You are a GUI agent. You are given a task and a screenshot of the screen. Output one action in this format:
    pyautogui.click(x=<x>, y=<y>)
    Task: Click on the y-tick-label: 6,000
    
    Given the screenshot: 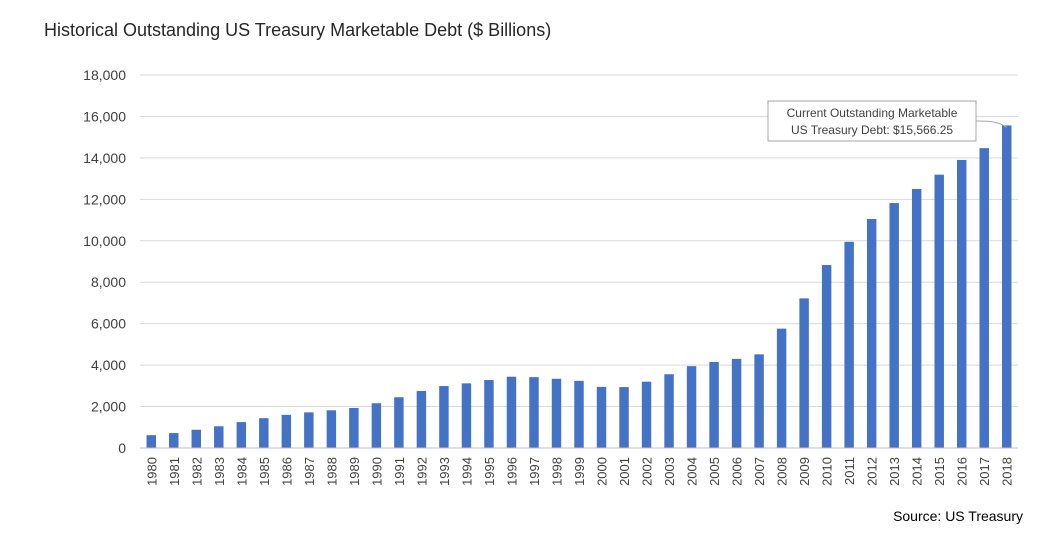 What is the action you would take?
    pyautogui.click(x=108, y=324)
    